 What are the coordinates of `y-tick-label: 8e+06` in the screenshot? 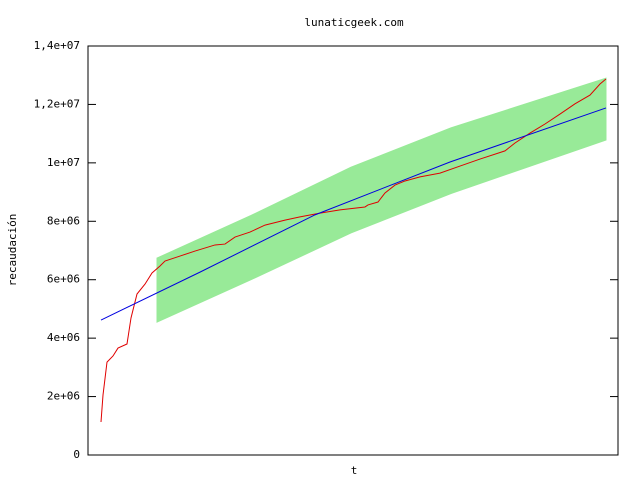 It's located at (63, 220).